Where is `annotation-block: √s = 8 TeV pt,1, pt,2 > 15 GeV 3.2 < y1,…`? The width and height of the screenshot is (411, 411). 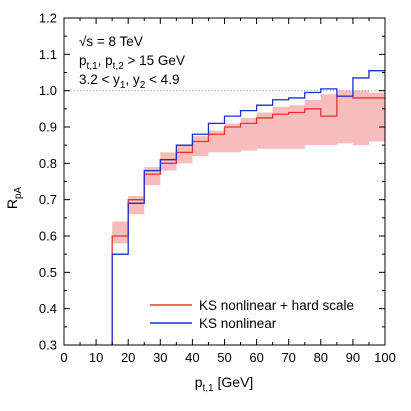
annotation-block: √s = 8 TeV pt,1, pt,2 > 15 GeV 3.2 < y1,… is located at coordinates (132, 62).